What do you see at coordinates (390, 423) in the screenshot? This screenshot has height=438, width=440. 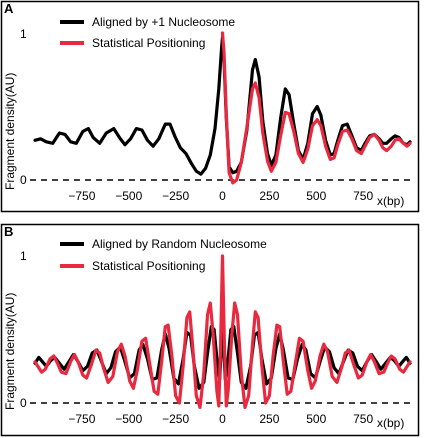 I see `panel-b-xunit: x(bp)` at bounding box center [390, 423].